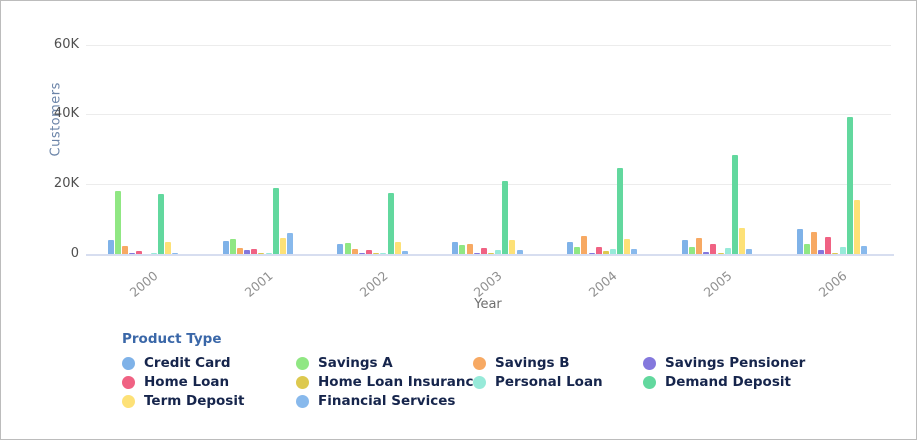 This screenshot has width=917, height=440. Describe the element at coordinates (187, 382) in the screenshot. I see `legend-item-label: Home Loan` at that location.